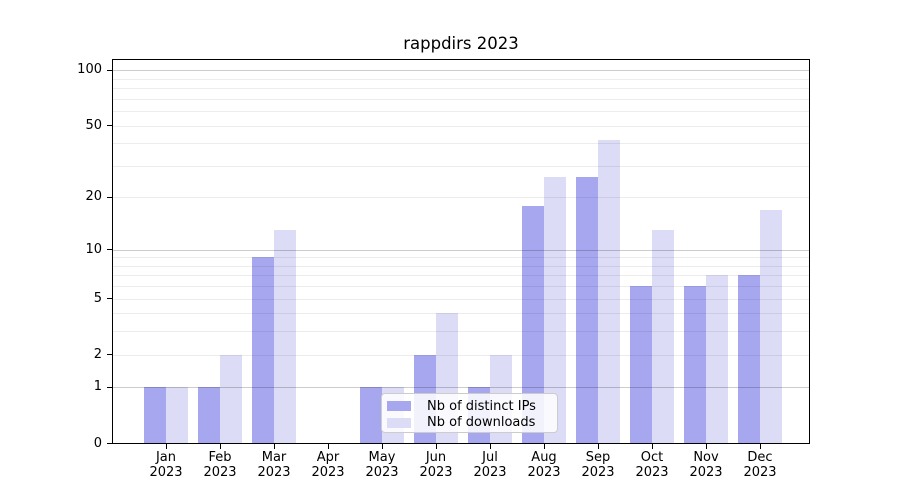 This screenshot has height=500, width=900. I want to click on bar-ips-jan, so click(155, 415).